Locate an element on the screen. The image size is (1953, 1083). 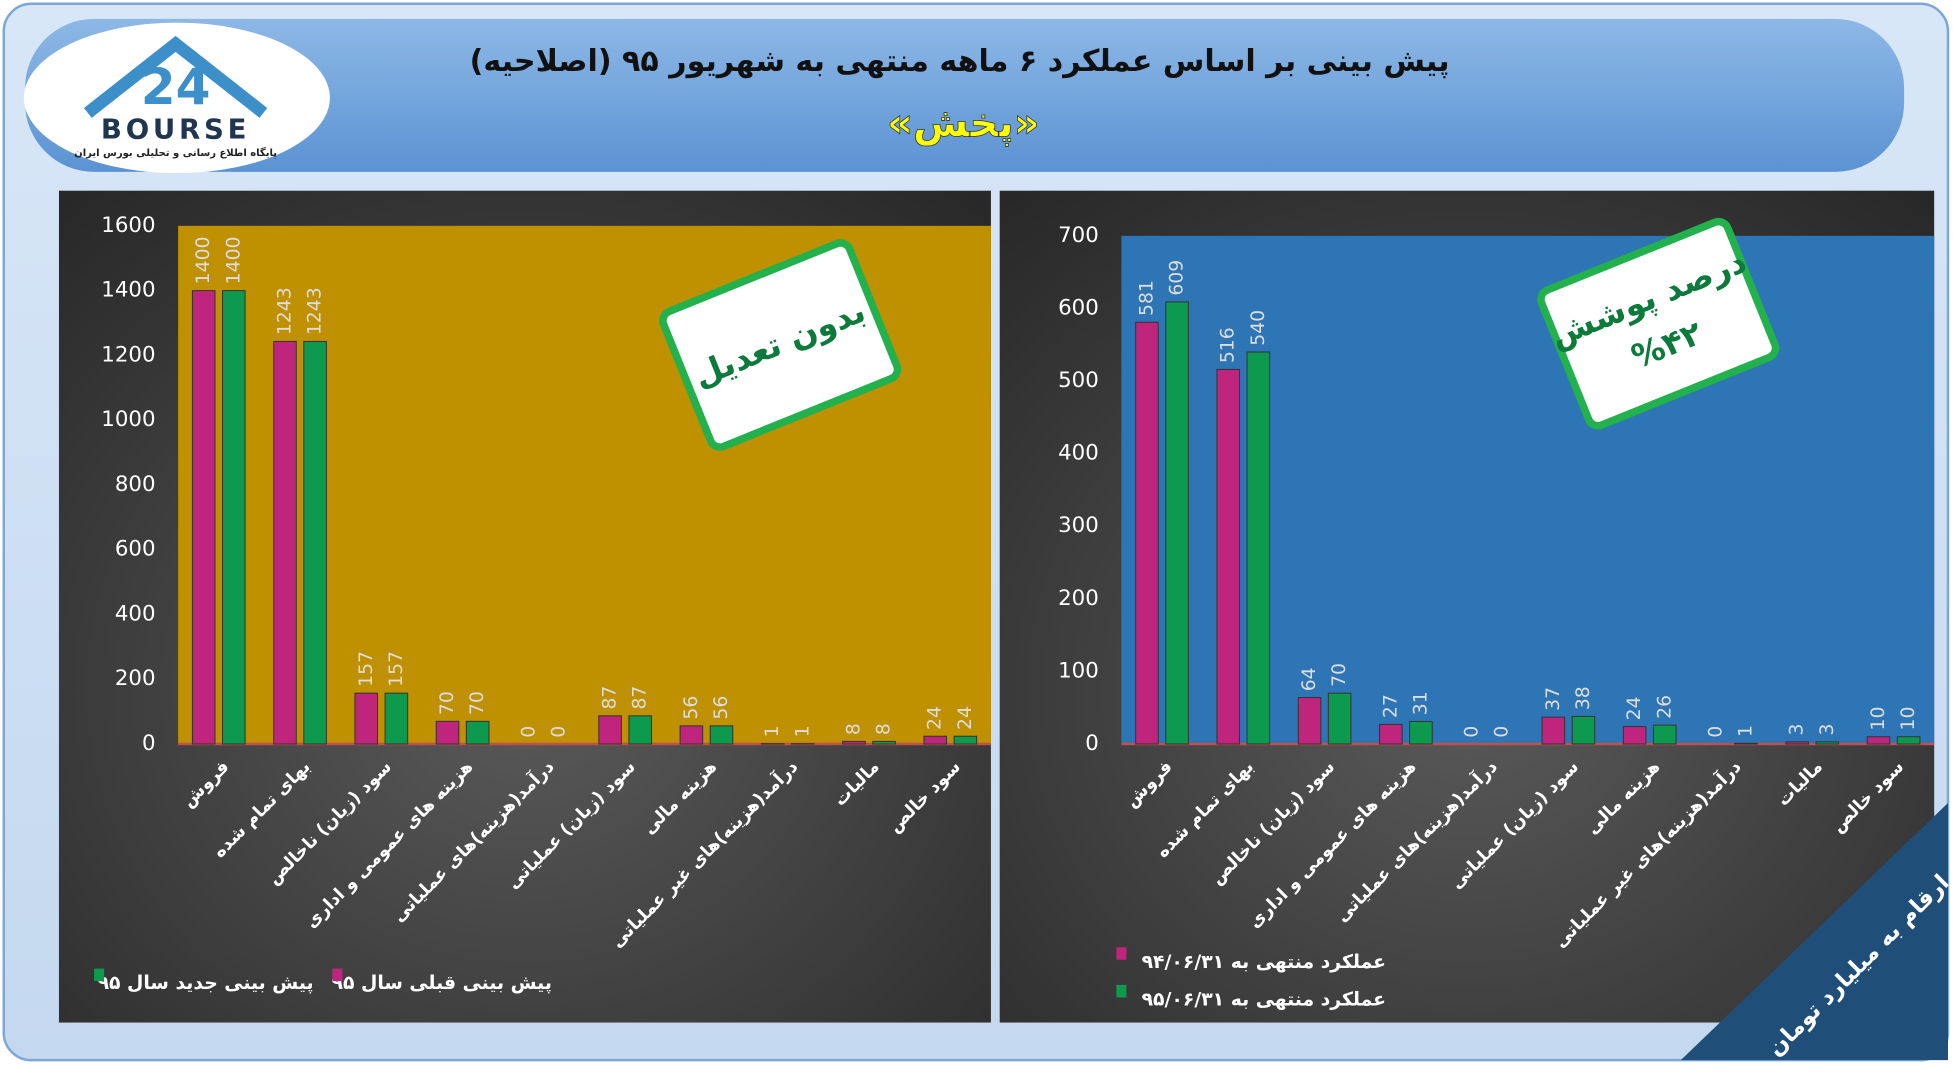
data-label: 31 is located at coordinates (1420, 703).